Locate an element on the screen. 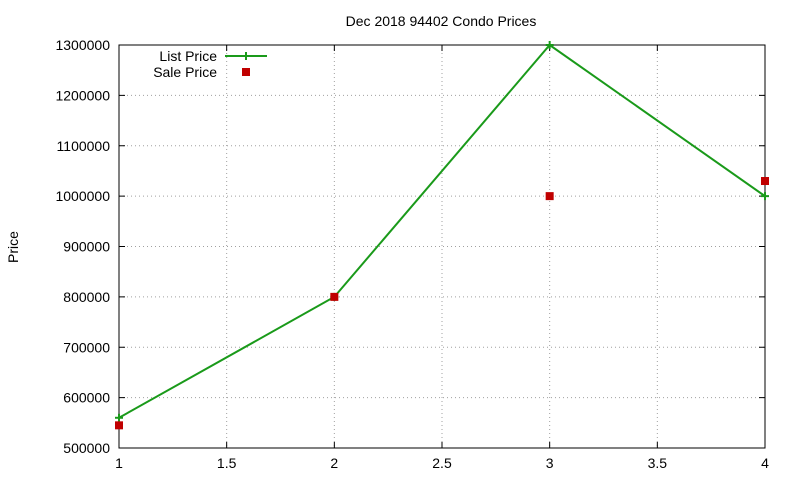 The width and height of the screenshot is (800, 480). x-tick-label: 4 is located at coordinates (765, 463).